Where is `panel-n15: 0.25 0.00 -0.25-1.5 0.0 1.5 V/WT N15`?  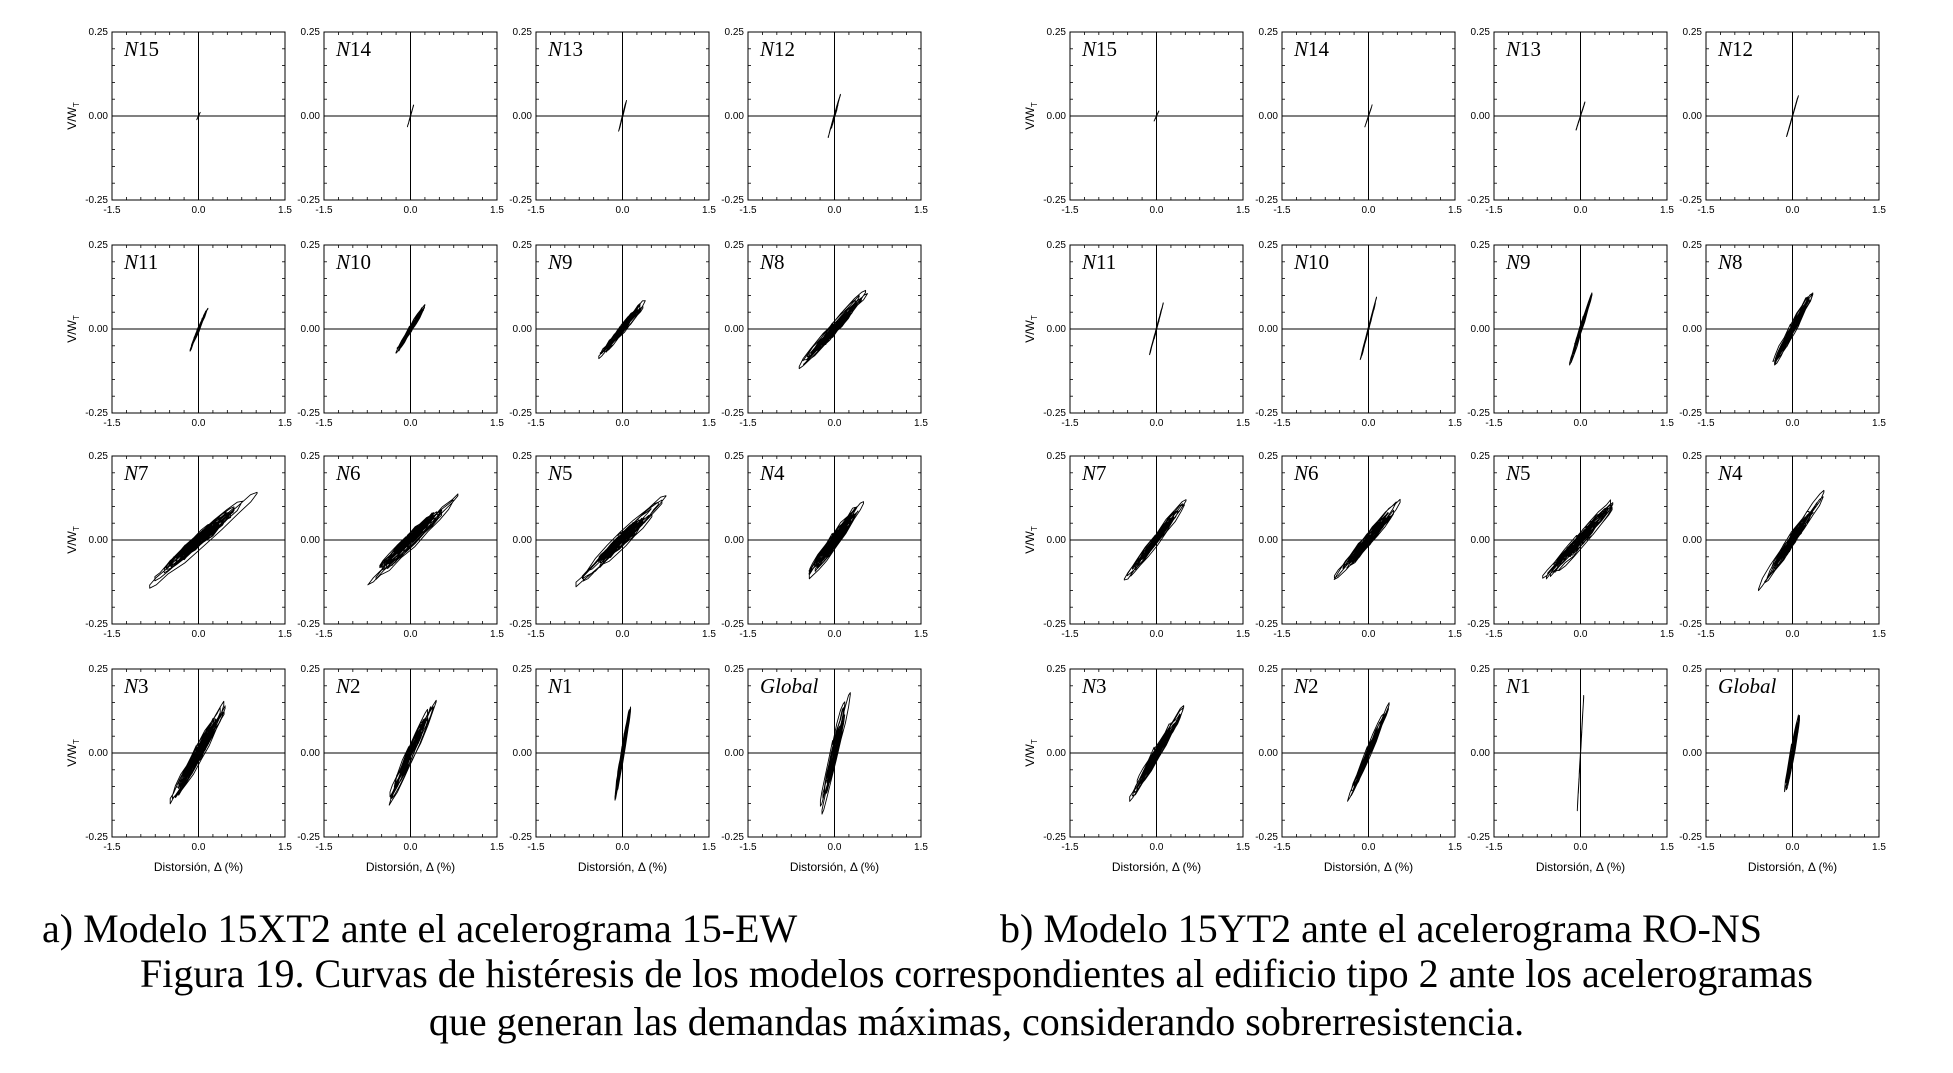 panel-n15: 0.25 0.00 -0.25-1.5 0.0 1.5 V/WT N15 is located at coordinates (1136, 121).